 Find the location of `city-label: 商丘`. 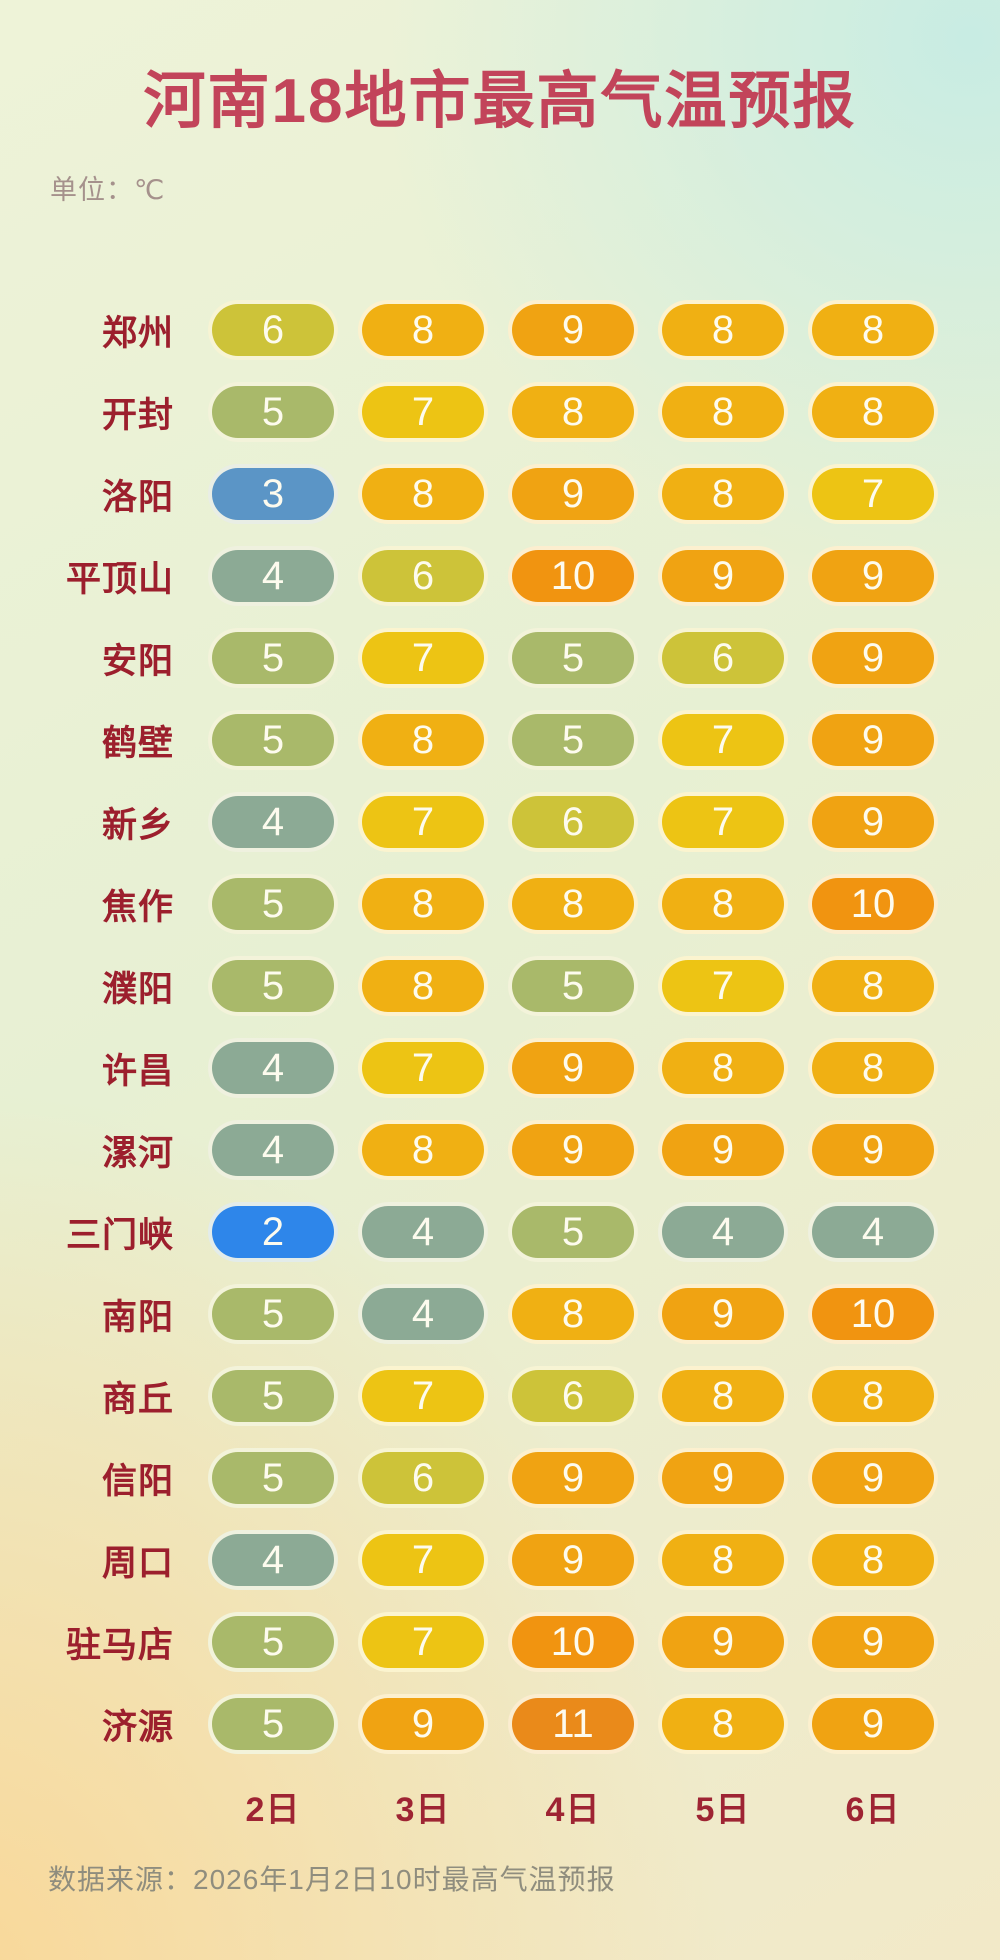

city-label: 商丘 is located at coordinates (137, 1399).